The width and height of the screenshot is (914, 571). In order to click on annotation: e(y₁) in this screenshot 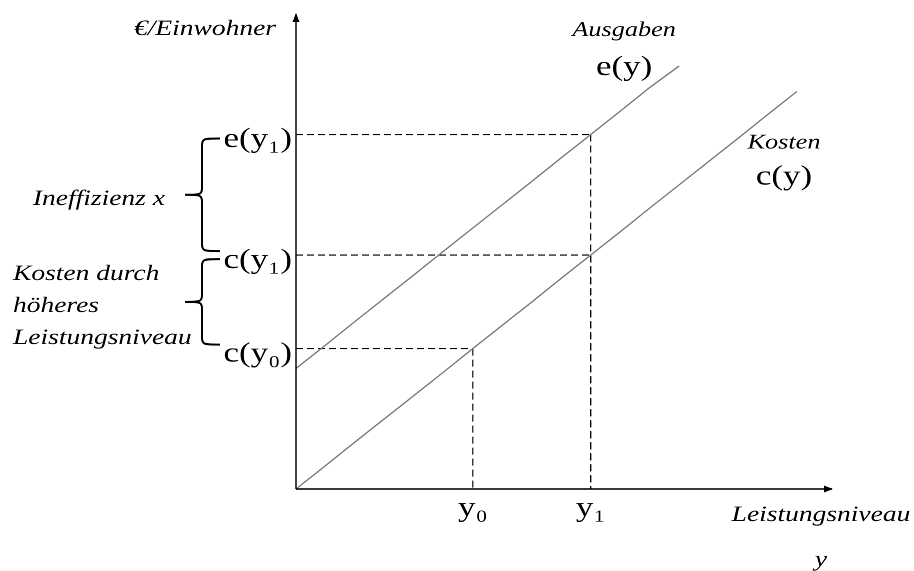, I will do `click(257, 137)`.